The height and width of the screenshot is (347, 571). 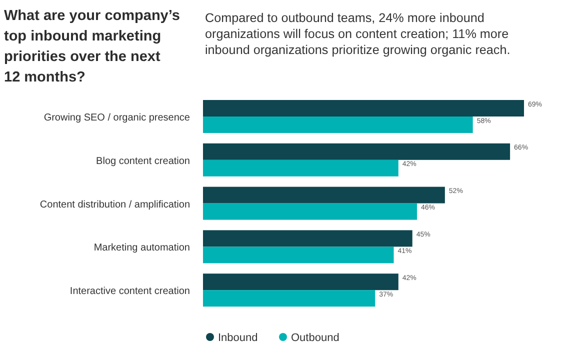 I want to click on y-tick-label: Blog content creation, so click(x=143, y=161).